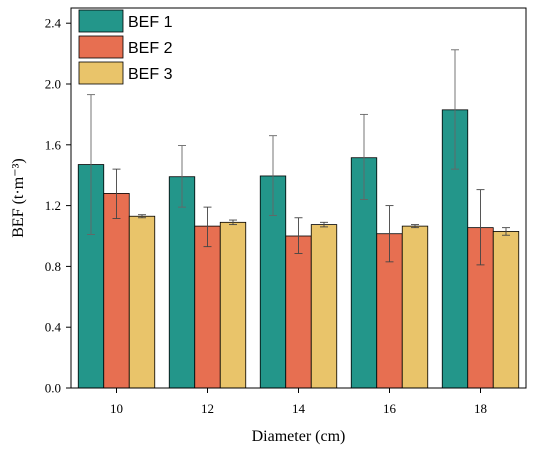 Image resolution: width=550 pixels, height=449 pixels. Describe the element at coordinates (125, 21) in the screenshot. I see `legend-item: BEF 1` at that location.